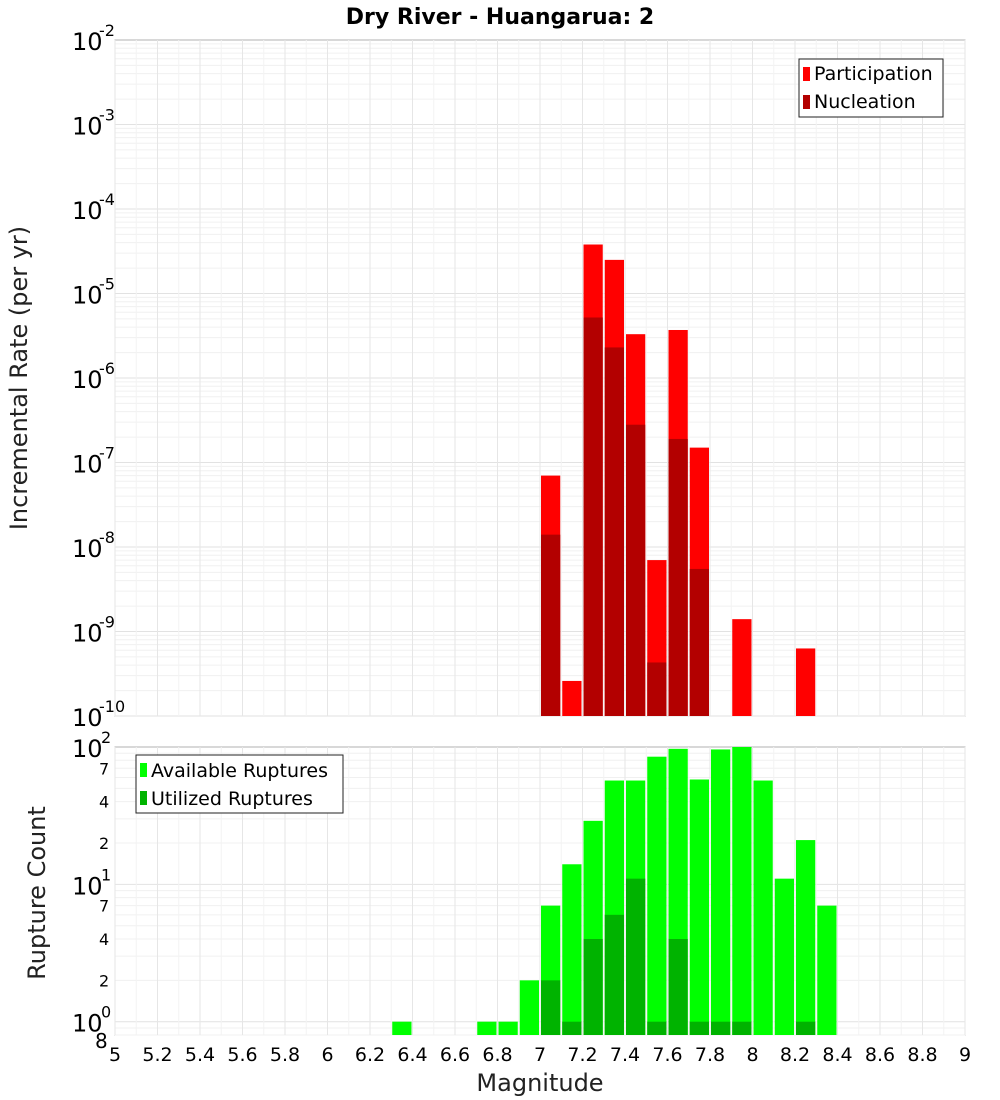 The width and height of the screenshot is (1000, 1100). I want to click on x-tick-label: 5.4, so click(200, 1055).